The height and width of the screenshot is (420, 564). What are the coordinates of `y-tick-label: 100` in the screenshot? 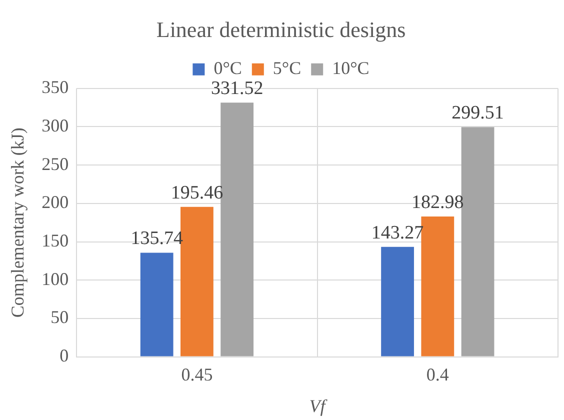 It's located at (55, 278).